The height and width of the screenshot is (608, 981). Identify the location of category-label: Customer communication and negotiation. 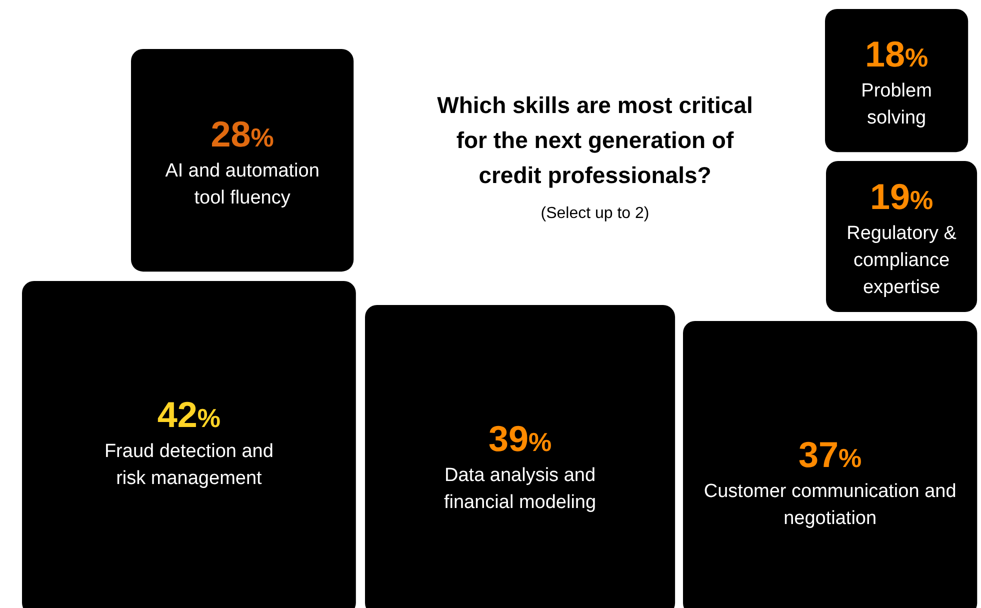
(830, 505).